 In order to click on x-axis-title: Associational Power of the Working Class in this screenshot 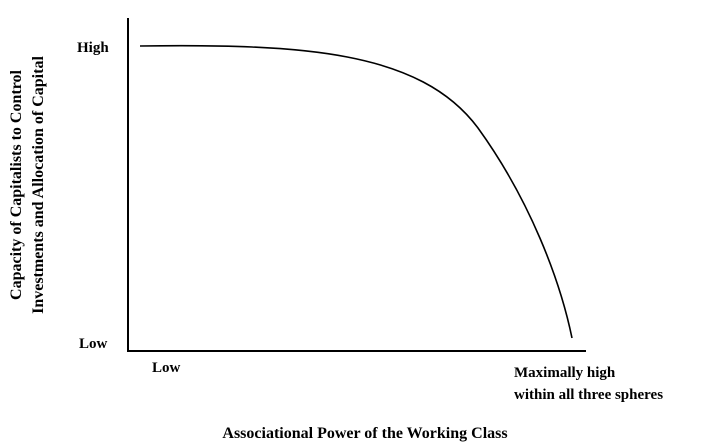, I will do `click(364, 433)`.